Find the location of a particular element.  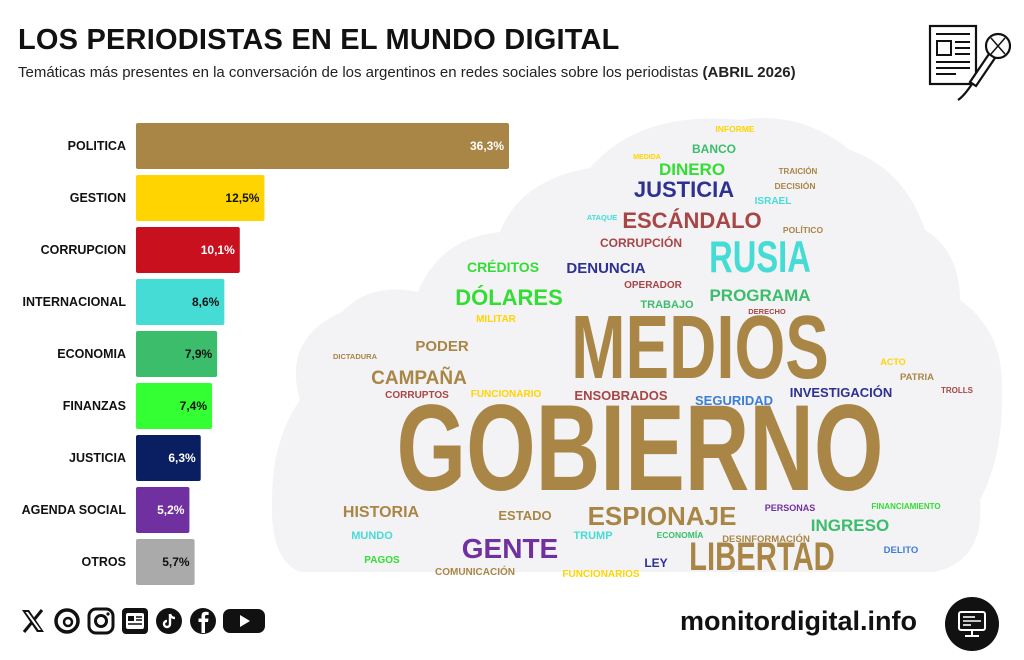

bar-justicia is located at coordinates (168, 458).